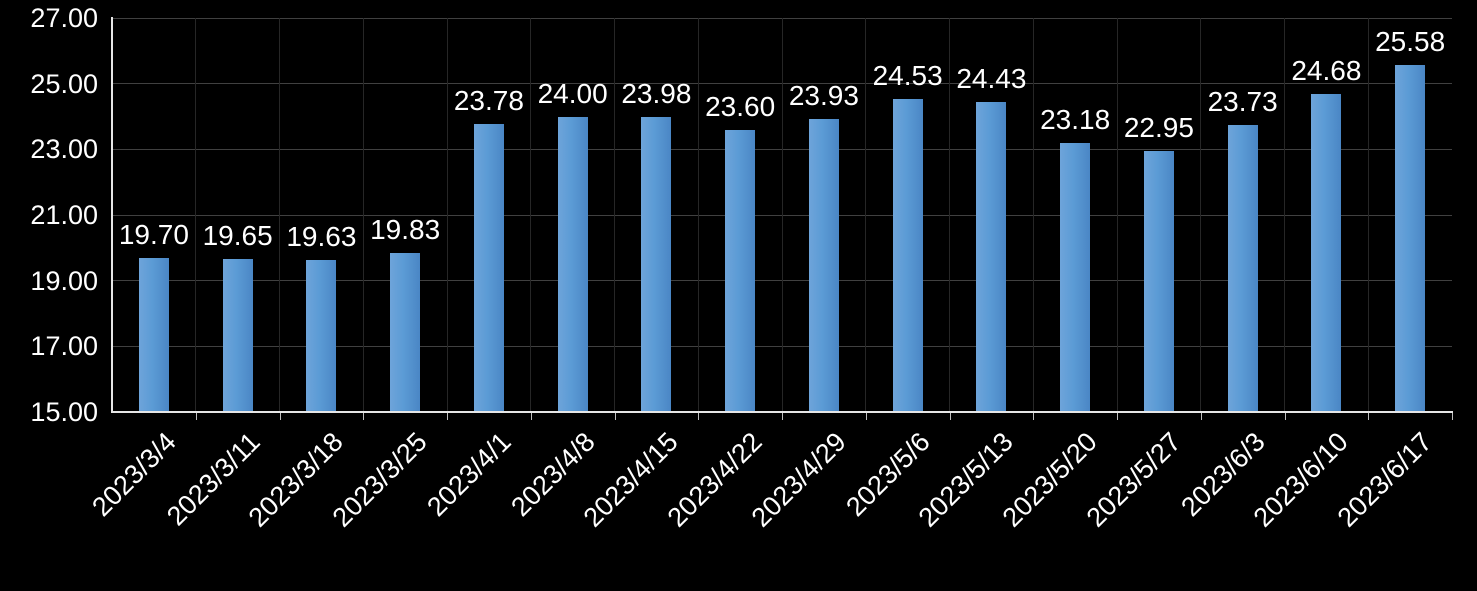 The height and width of the screenshot is (591, 1477). Describe the element at coordinates (991, 79) in the screenshot. I see `bar-value-label: 24.43` at that location.